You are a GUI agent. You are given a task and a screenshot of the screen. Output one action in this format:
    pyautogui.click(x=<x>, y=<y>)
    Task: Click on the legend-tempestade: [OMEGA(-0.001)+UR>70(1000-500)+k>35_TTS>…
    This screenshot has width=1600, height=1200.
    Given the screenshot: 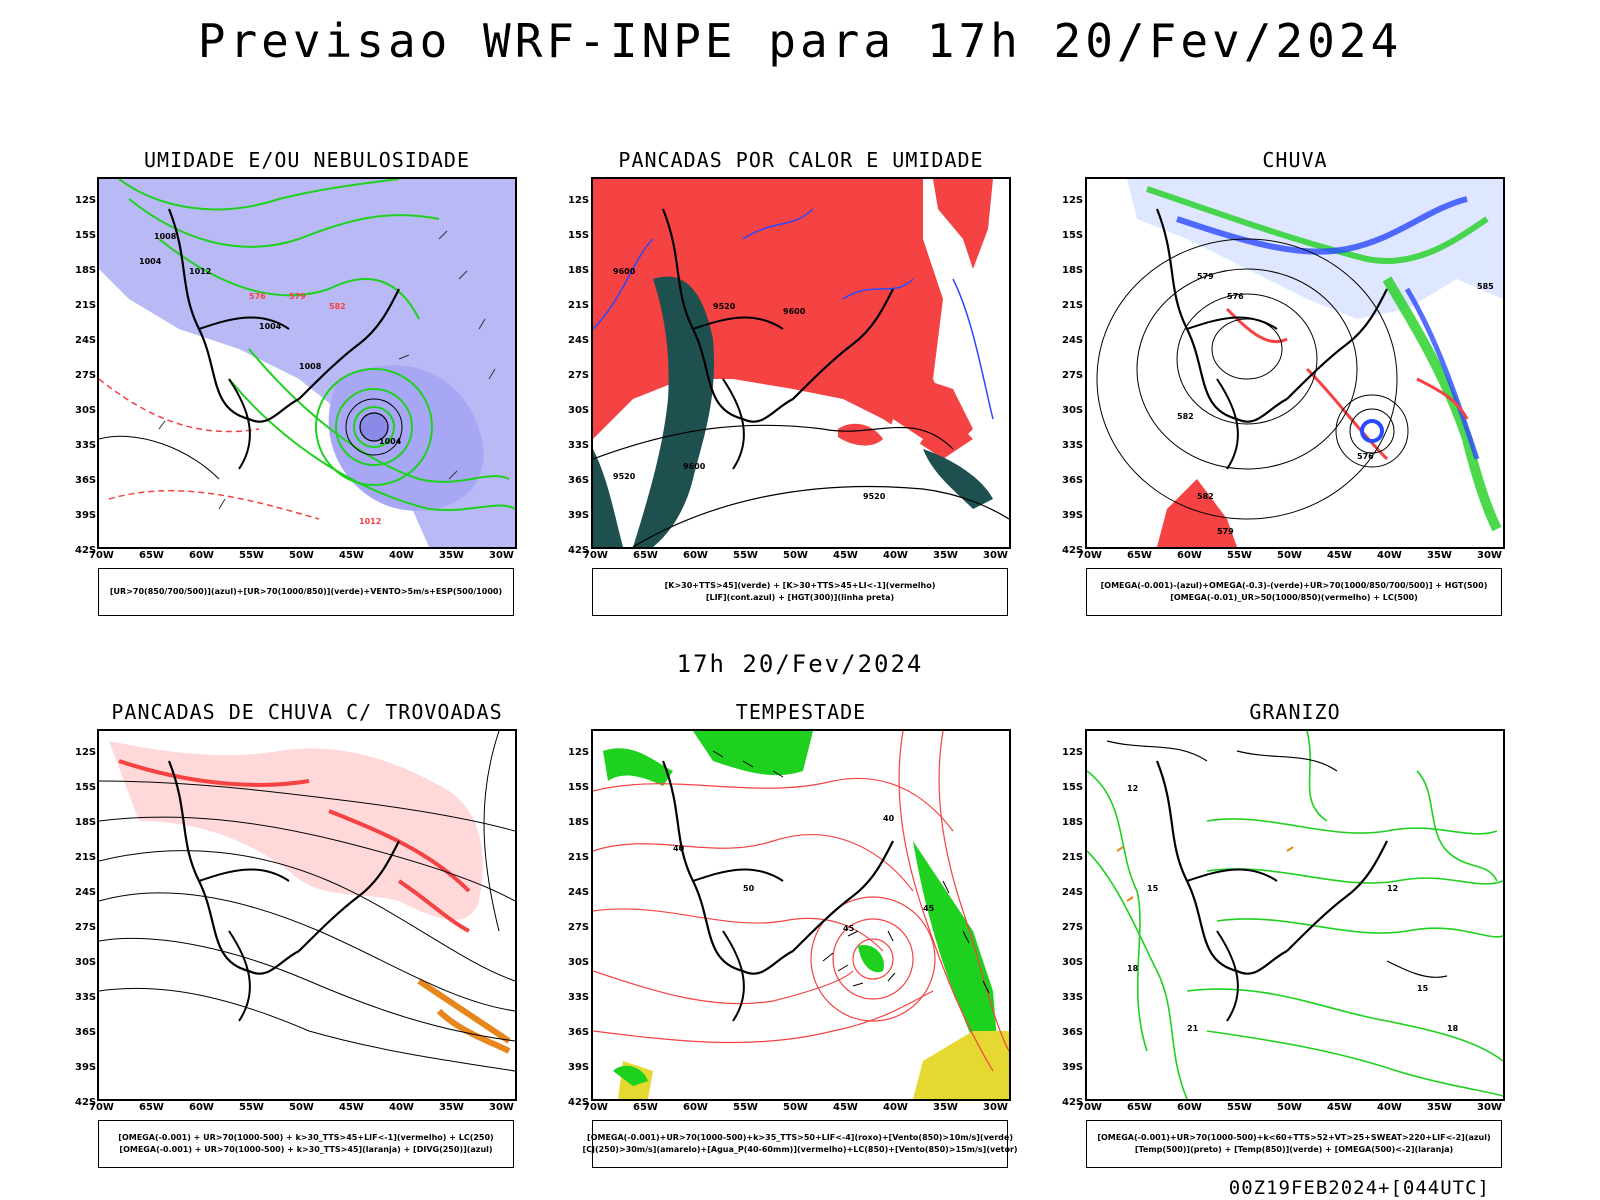 What is the action you would take?
    pyautogui.click(x=800, y=1144)
    